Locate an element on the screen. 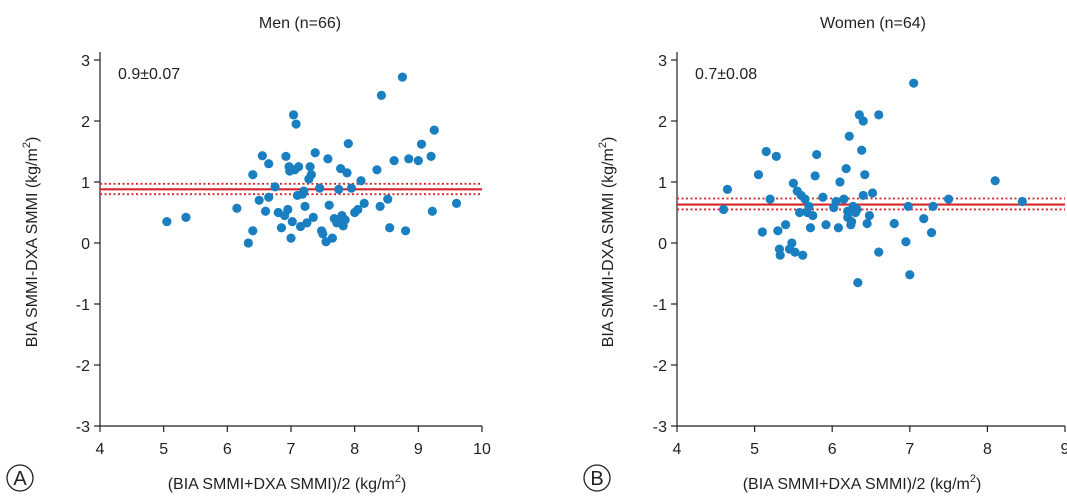  panel-label-circle is located at coordinates (20, 478).